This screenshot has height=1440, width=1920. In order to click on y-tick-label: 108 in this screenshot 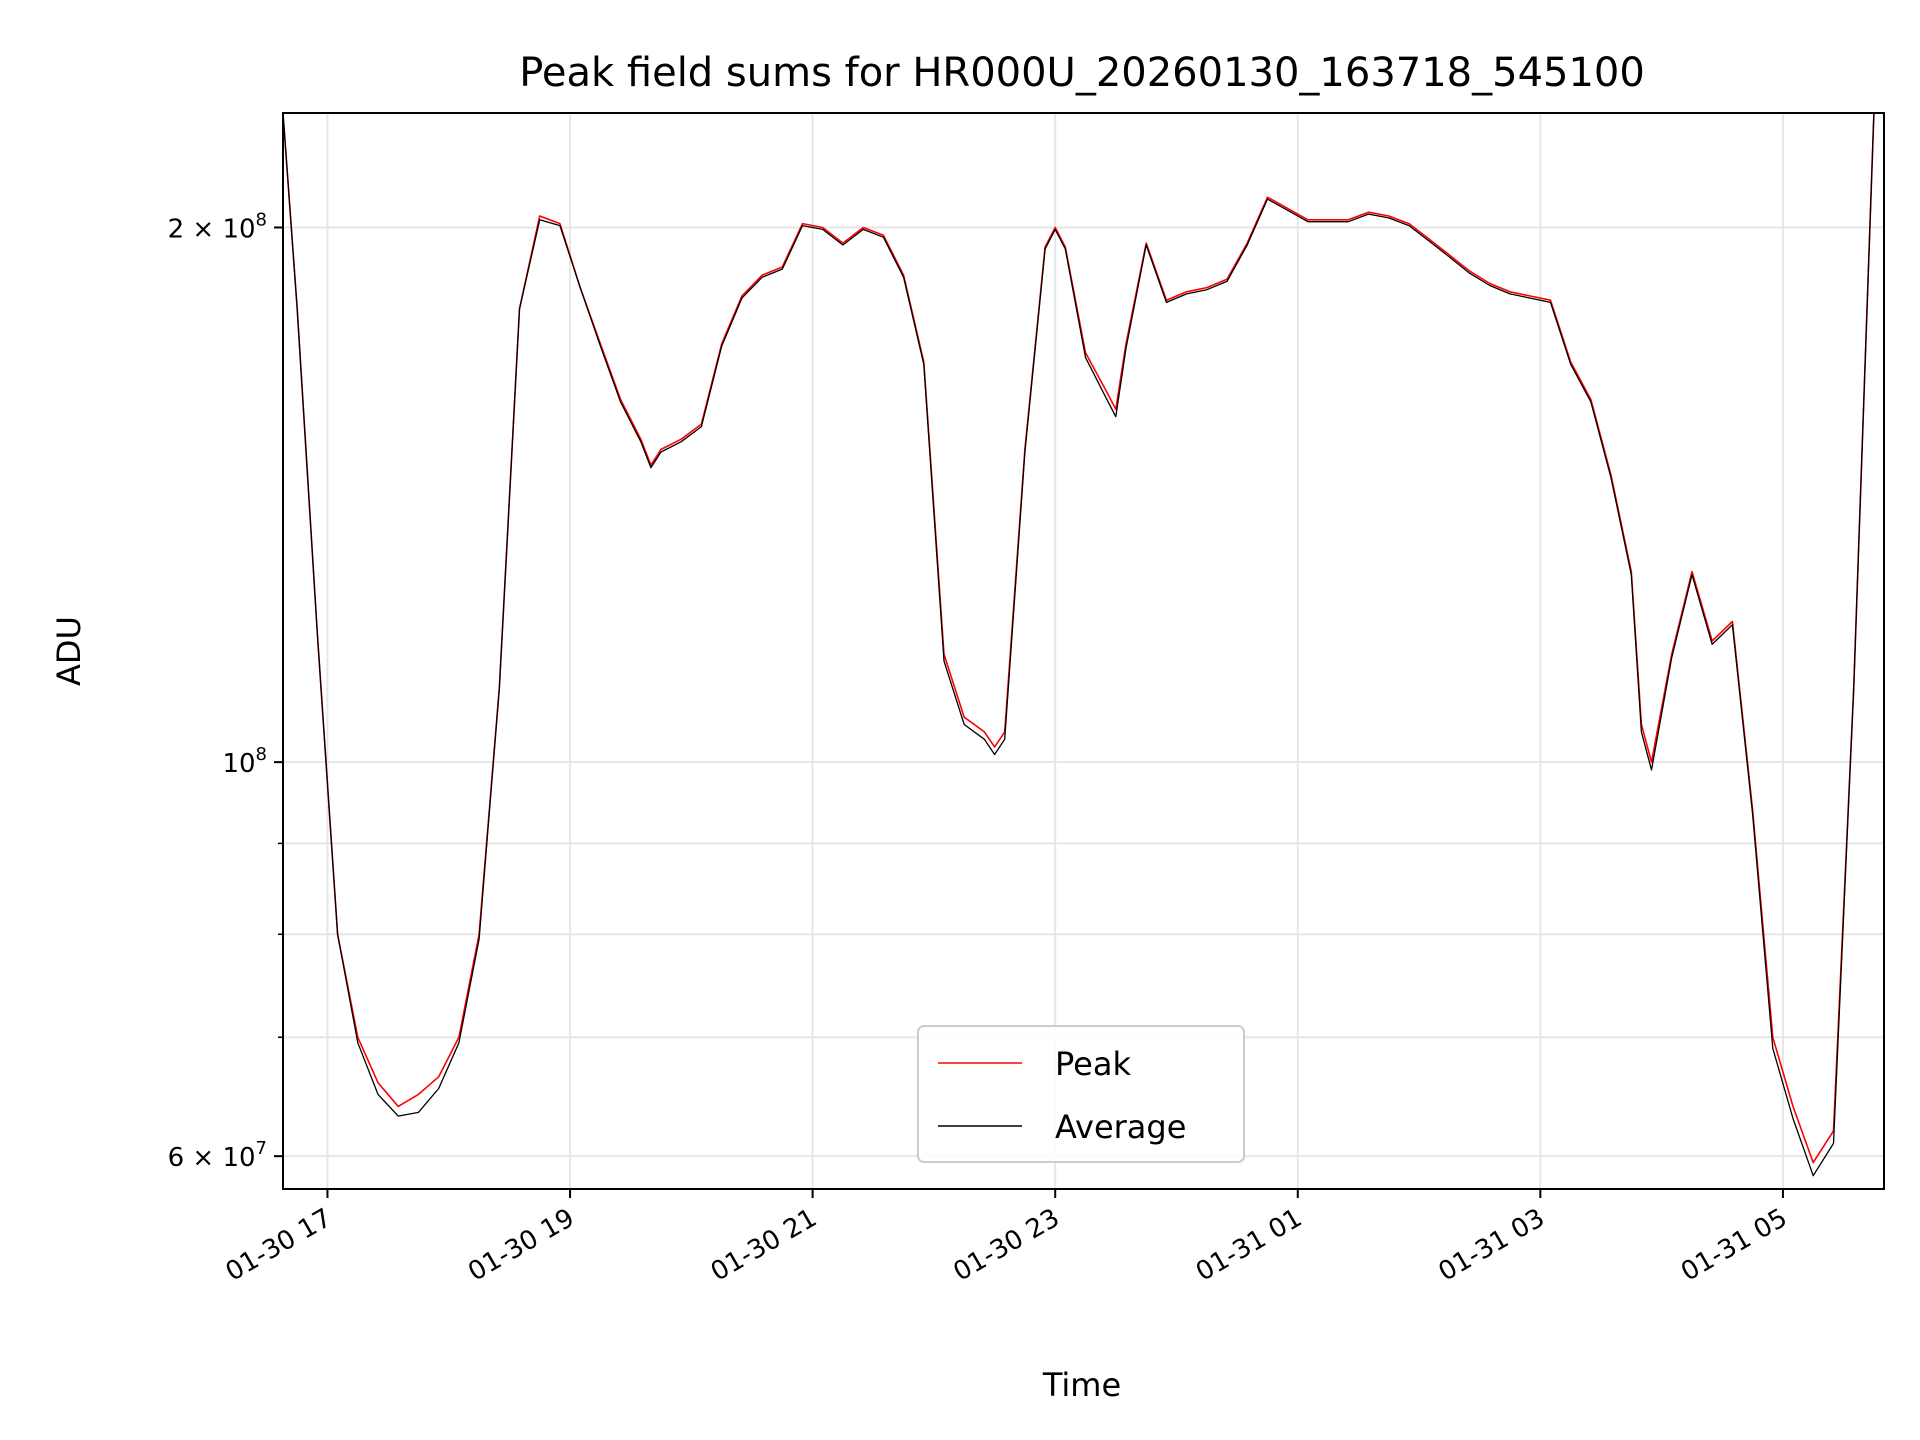, I will do `click(244, 761)`.